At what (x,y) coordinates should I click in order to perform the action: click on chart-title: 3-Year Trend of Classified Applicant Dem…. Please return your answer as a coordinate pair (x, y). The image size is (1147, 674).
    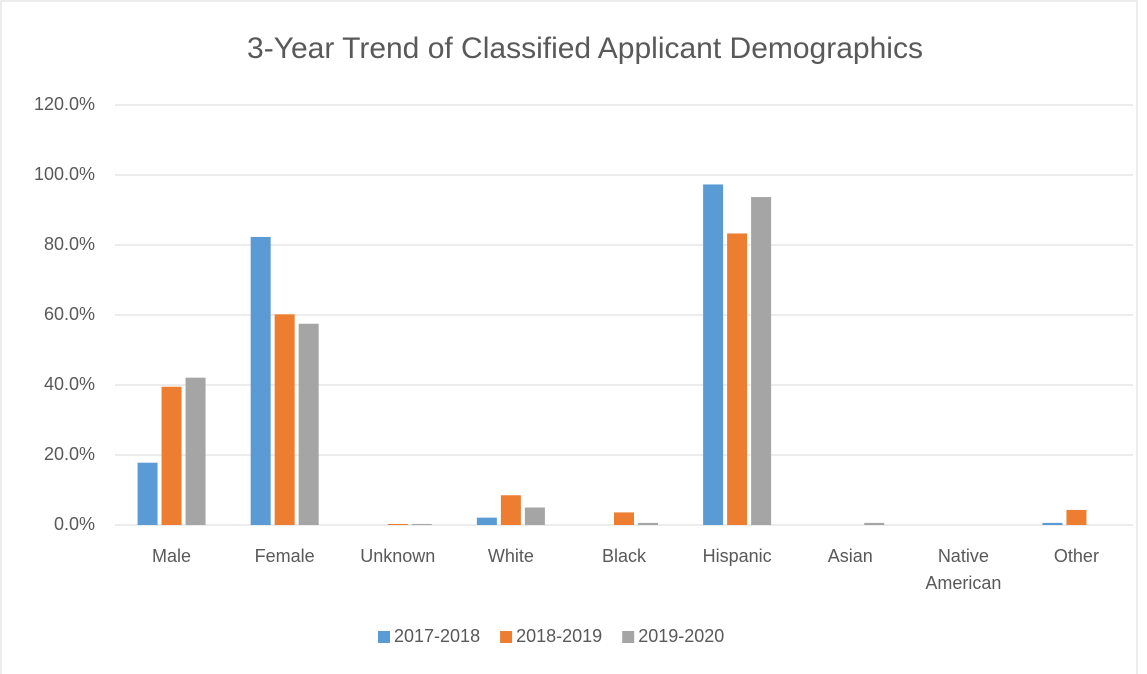
    Looking at the image, I should click on (585, 48).